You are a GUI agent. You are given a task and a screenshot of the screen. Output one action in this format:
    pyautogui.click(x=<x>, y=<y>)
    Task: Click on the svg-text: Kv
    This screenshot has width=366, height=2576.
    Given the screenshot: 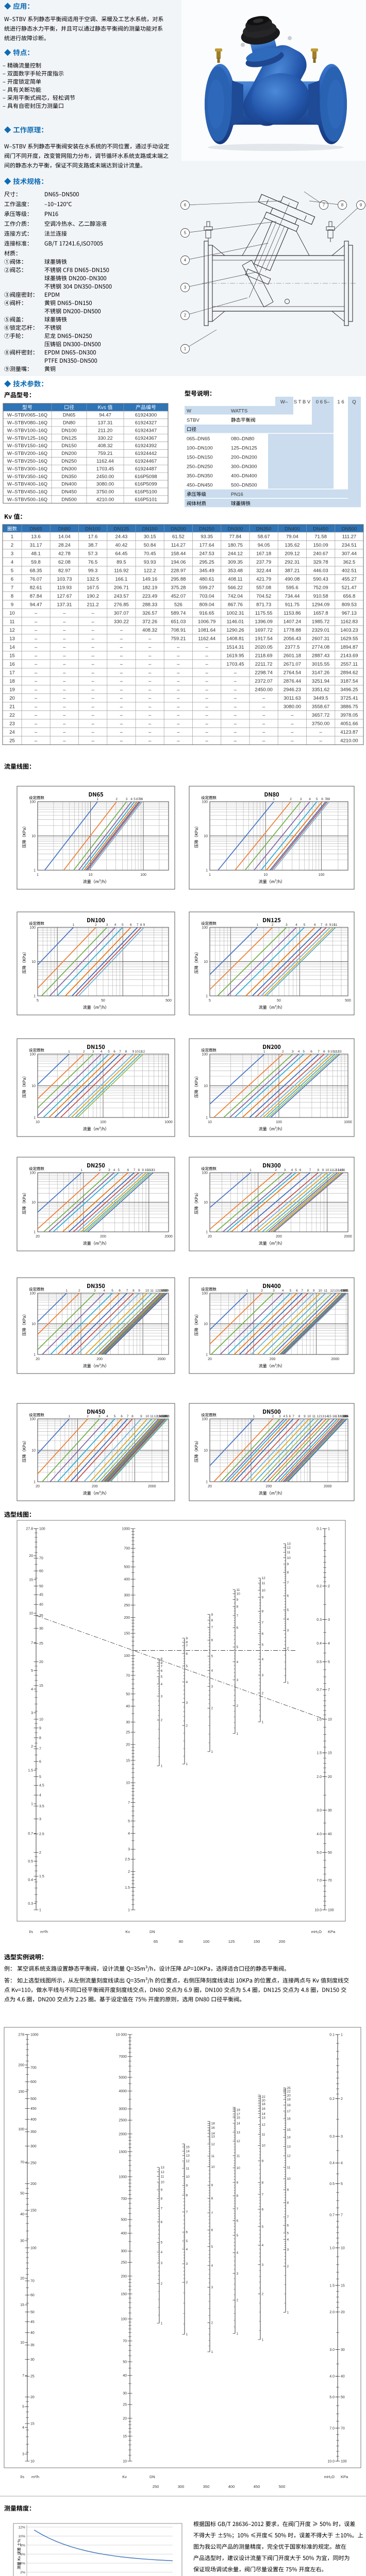 What is the action you would take?
    pyautogui.click(x=127, y=1931)
    